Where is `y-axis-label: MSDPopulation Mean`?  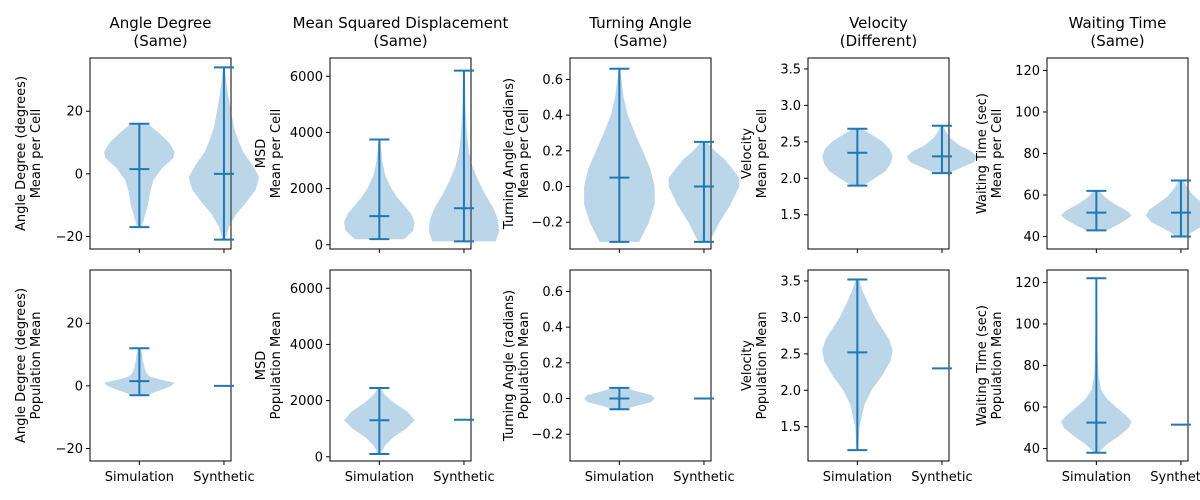
y-axis-label: MSDPopulation Mean is located at coordinates (269, 366).